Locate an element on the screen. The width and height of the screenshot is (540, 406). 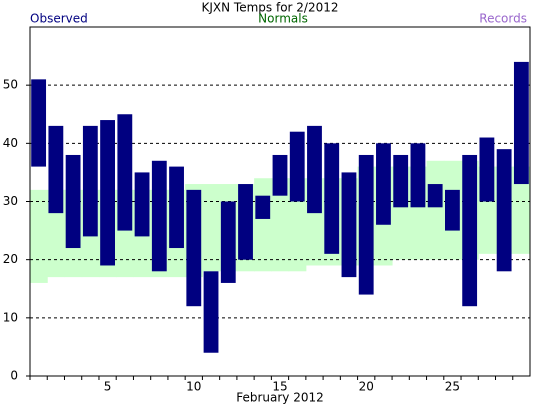
x-tick-label: 25 is located at coordinates (452, 387).